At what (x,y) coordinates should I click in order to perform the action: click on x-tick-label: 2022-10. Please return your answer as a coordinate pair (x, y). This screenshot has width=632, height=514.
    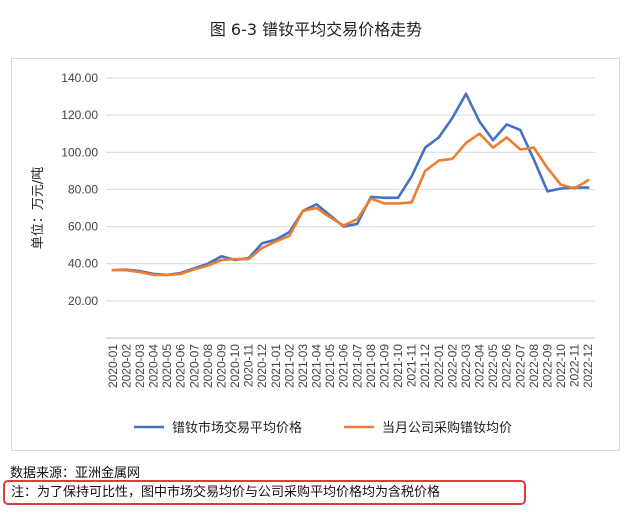
    Looking at the image, I should click on (561, 366).